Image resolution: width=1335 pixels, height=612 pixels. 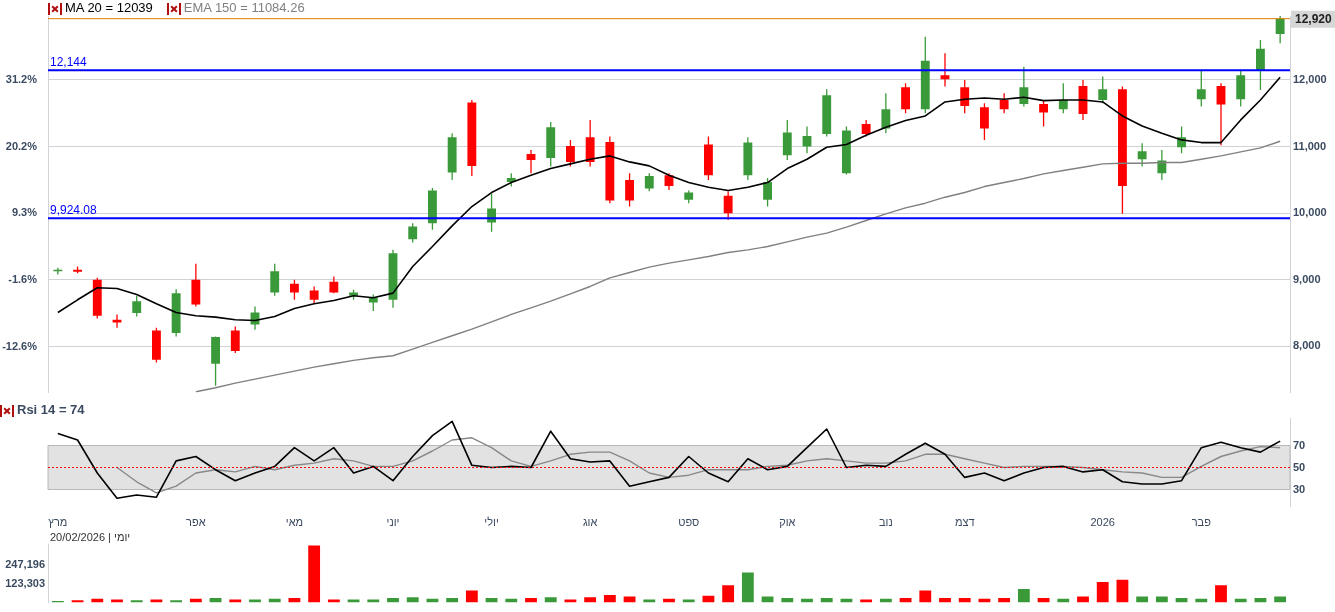 I want to click on y-tick-label: 11,000, so click(x=1310, y=145).